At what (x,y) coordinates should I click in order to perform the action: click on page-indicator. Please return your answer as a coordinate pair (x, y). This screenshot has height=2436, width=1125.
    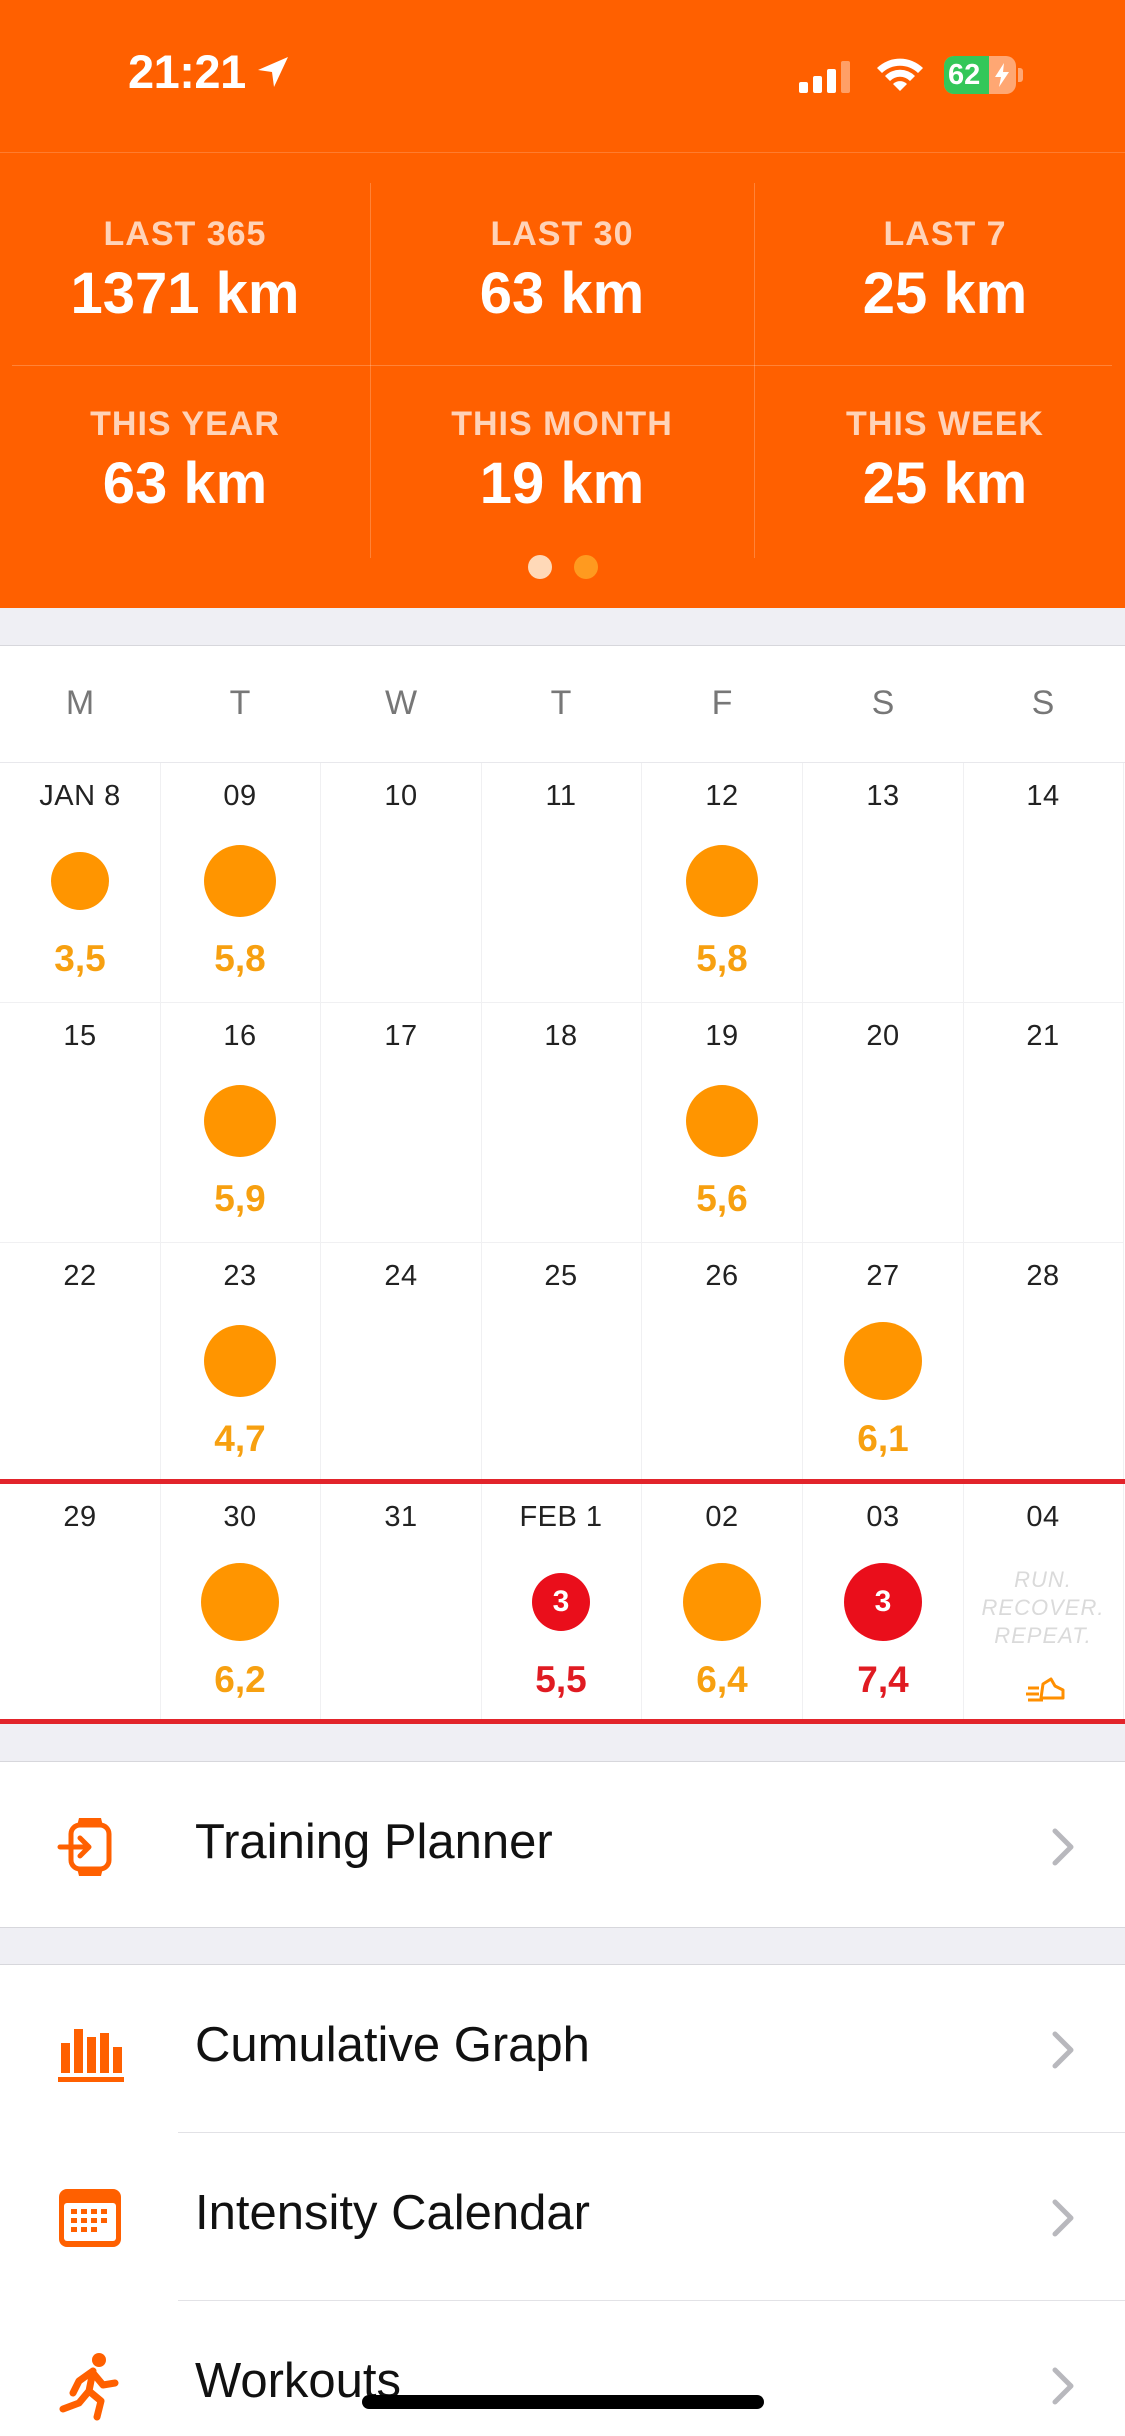
    Looking at the image, I should click on (562, 569).